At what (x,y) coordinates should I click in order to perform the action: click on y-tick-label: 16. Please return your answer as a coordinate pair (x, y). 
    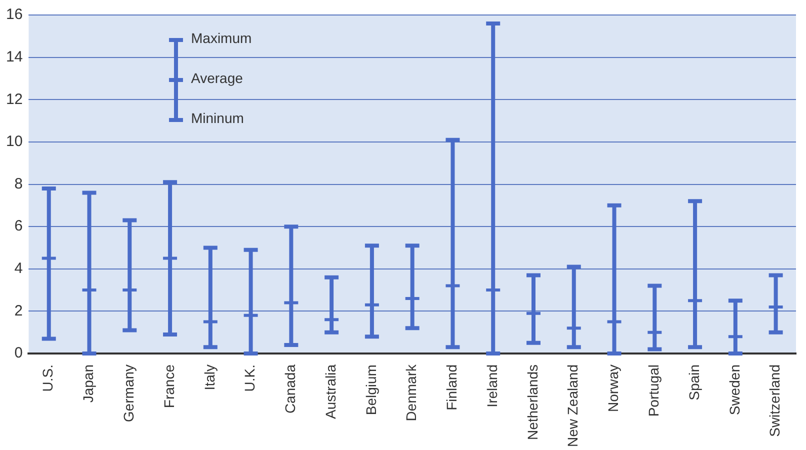
    Looking at the image, I should click on (14, 15).